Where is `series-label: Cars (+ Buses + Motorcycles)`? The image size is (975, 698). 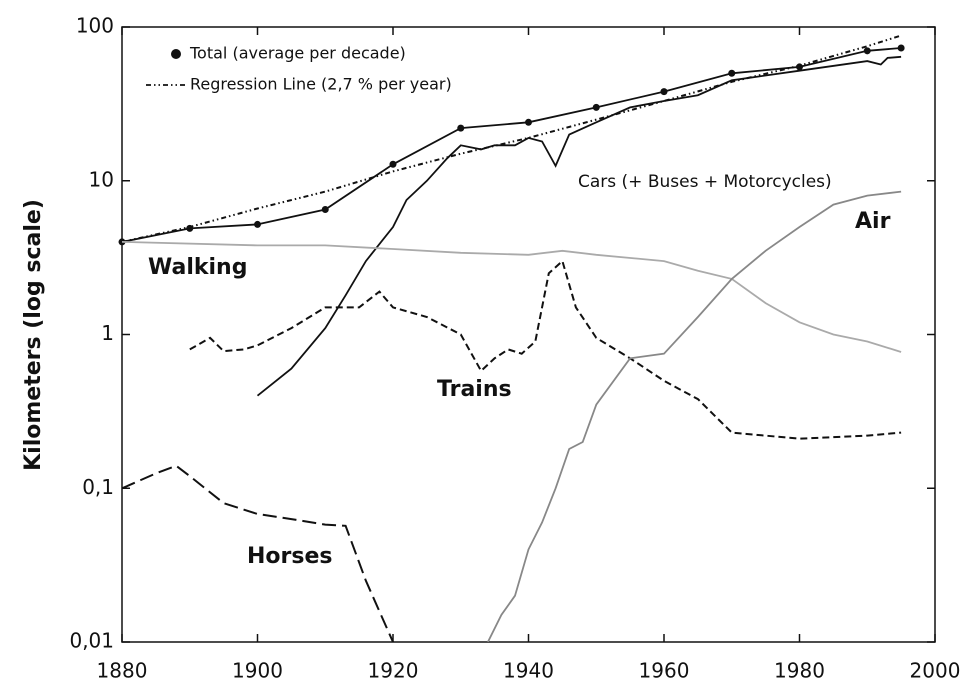
series-label: Cars (+ Buses + Motorcycles) is located at coordinates (705, 182).